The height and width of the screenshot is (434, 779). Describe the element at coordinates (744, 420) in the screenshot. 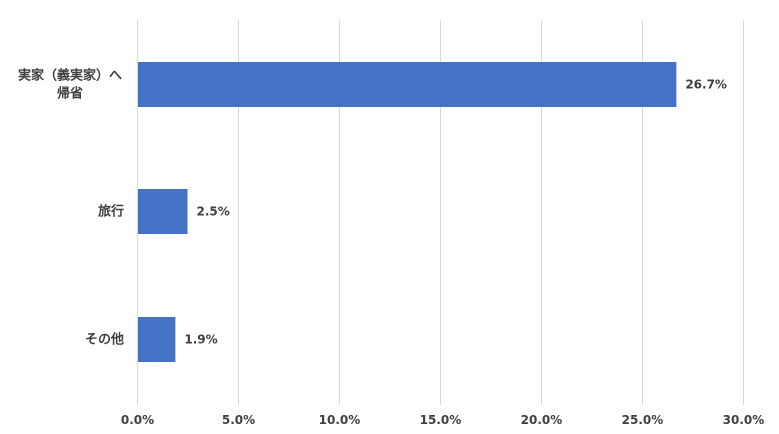

I see `x-tick-label: 30.0%` at that location.